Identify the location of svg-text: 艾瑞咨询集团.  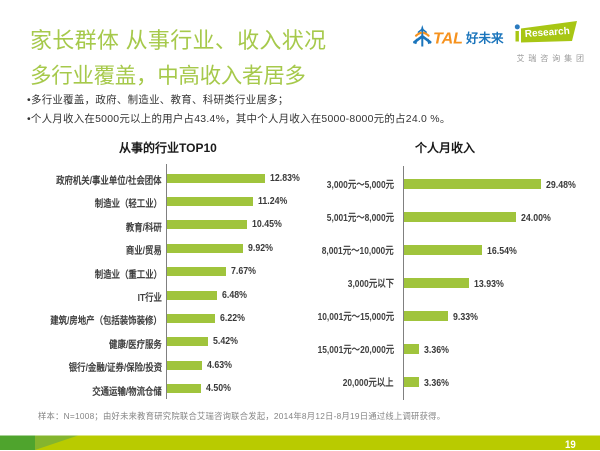
(552, 58).